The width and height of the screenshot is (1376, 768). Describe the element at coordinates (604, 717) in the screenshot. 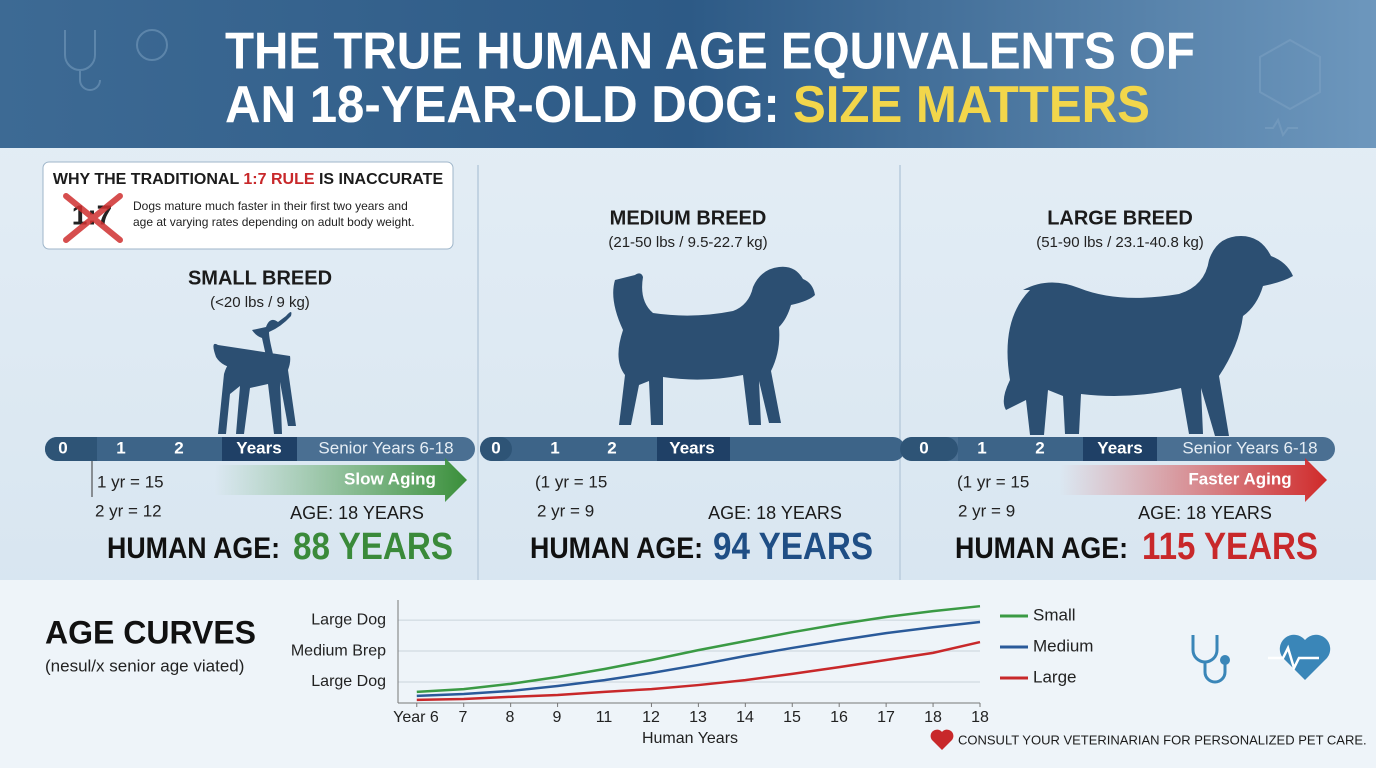

I see `x-tick-label: 11` at that location.